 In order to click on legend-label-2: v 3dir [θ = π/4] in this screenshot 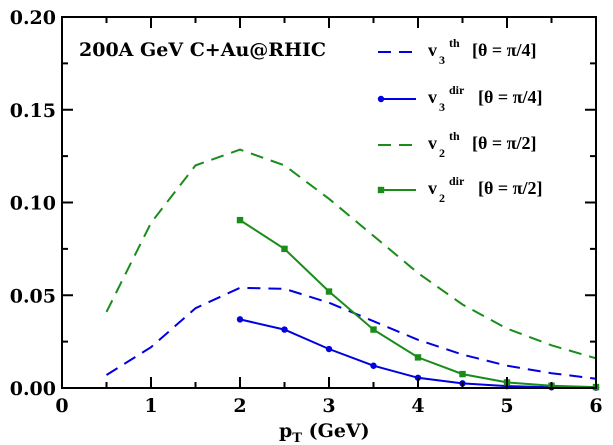, I will do `click(485, 98)`.